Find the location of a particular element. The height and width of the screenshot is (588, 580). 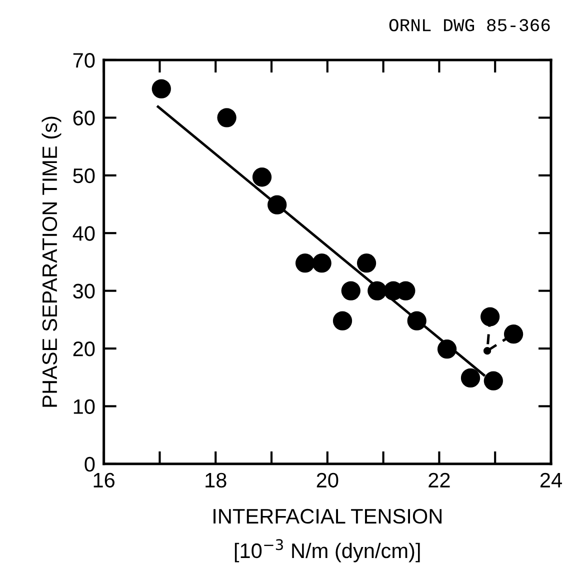

y-tick-label: 0 is located at coordinates (89, 464).